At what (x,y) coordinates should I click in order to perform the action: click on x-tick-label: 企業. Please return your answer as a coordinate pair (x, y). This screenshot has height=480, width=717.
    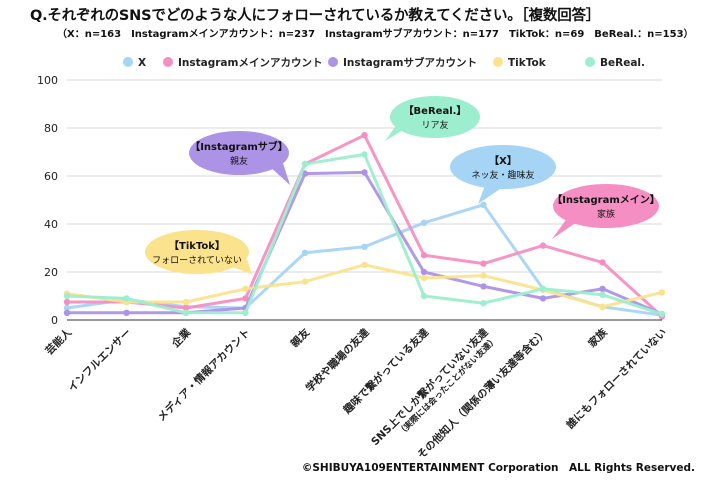
    Looking at the image, I should click on (180, 338).